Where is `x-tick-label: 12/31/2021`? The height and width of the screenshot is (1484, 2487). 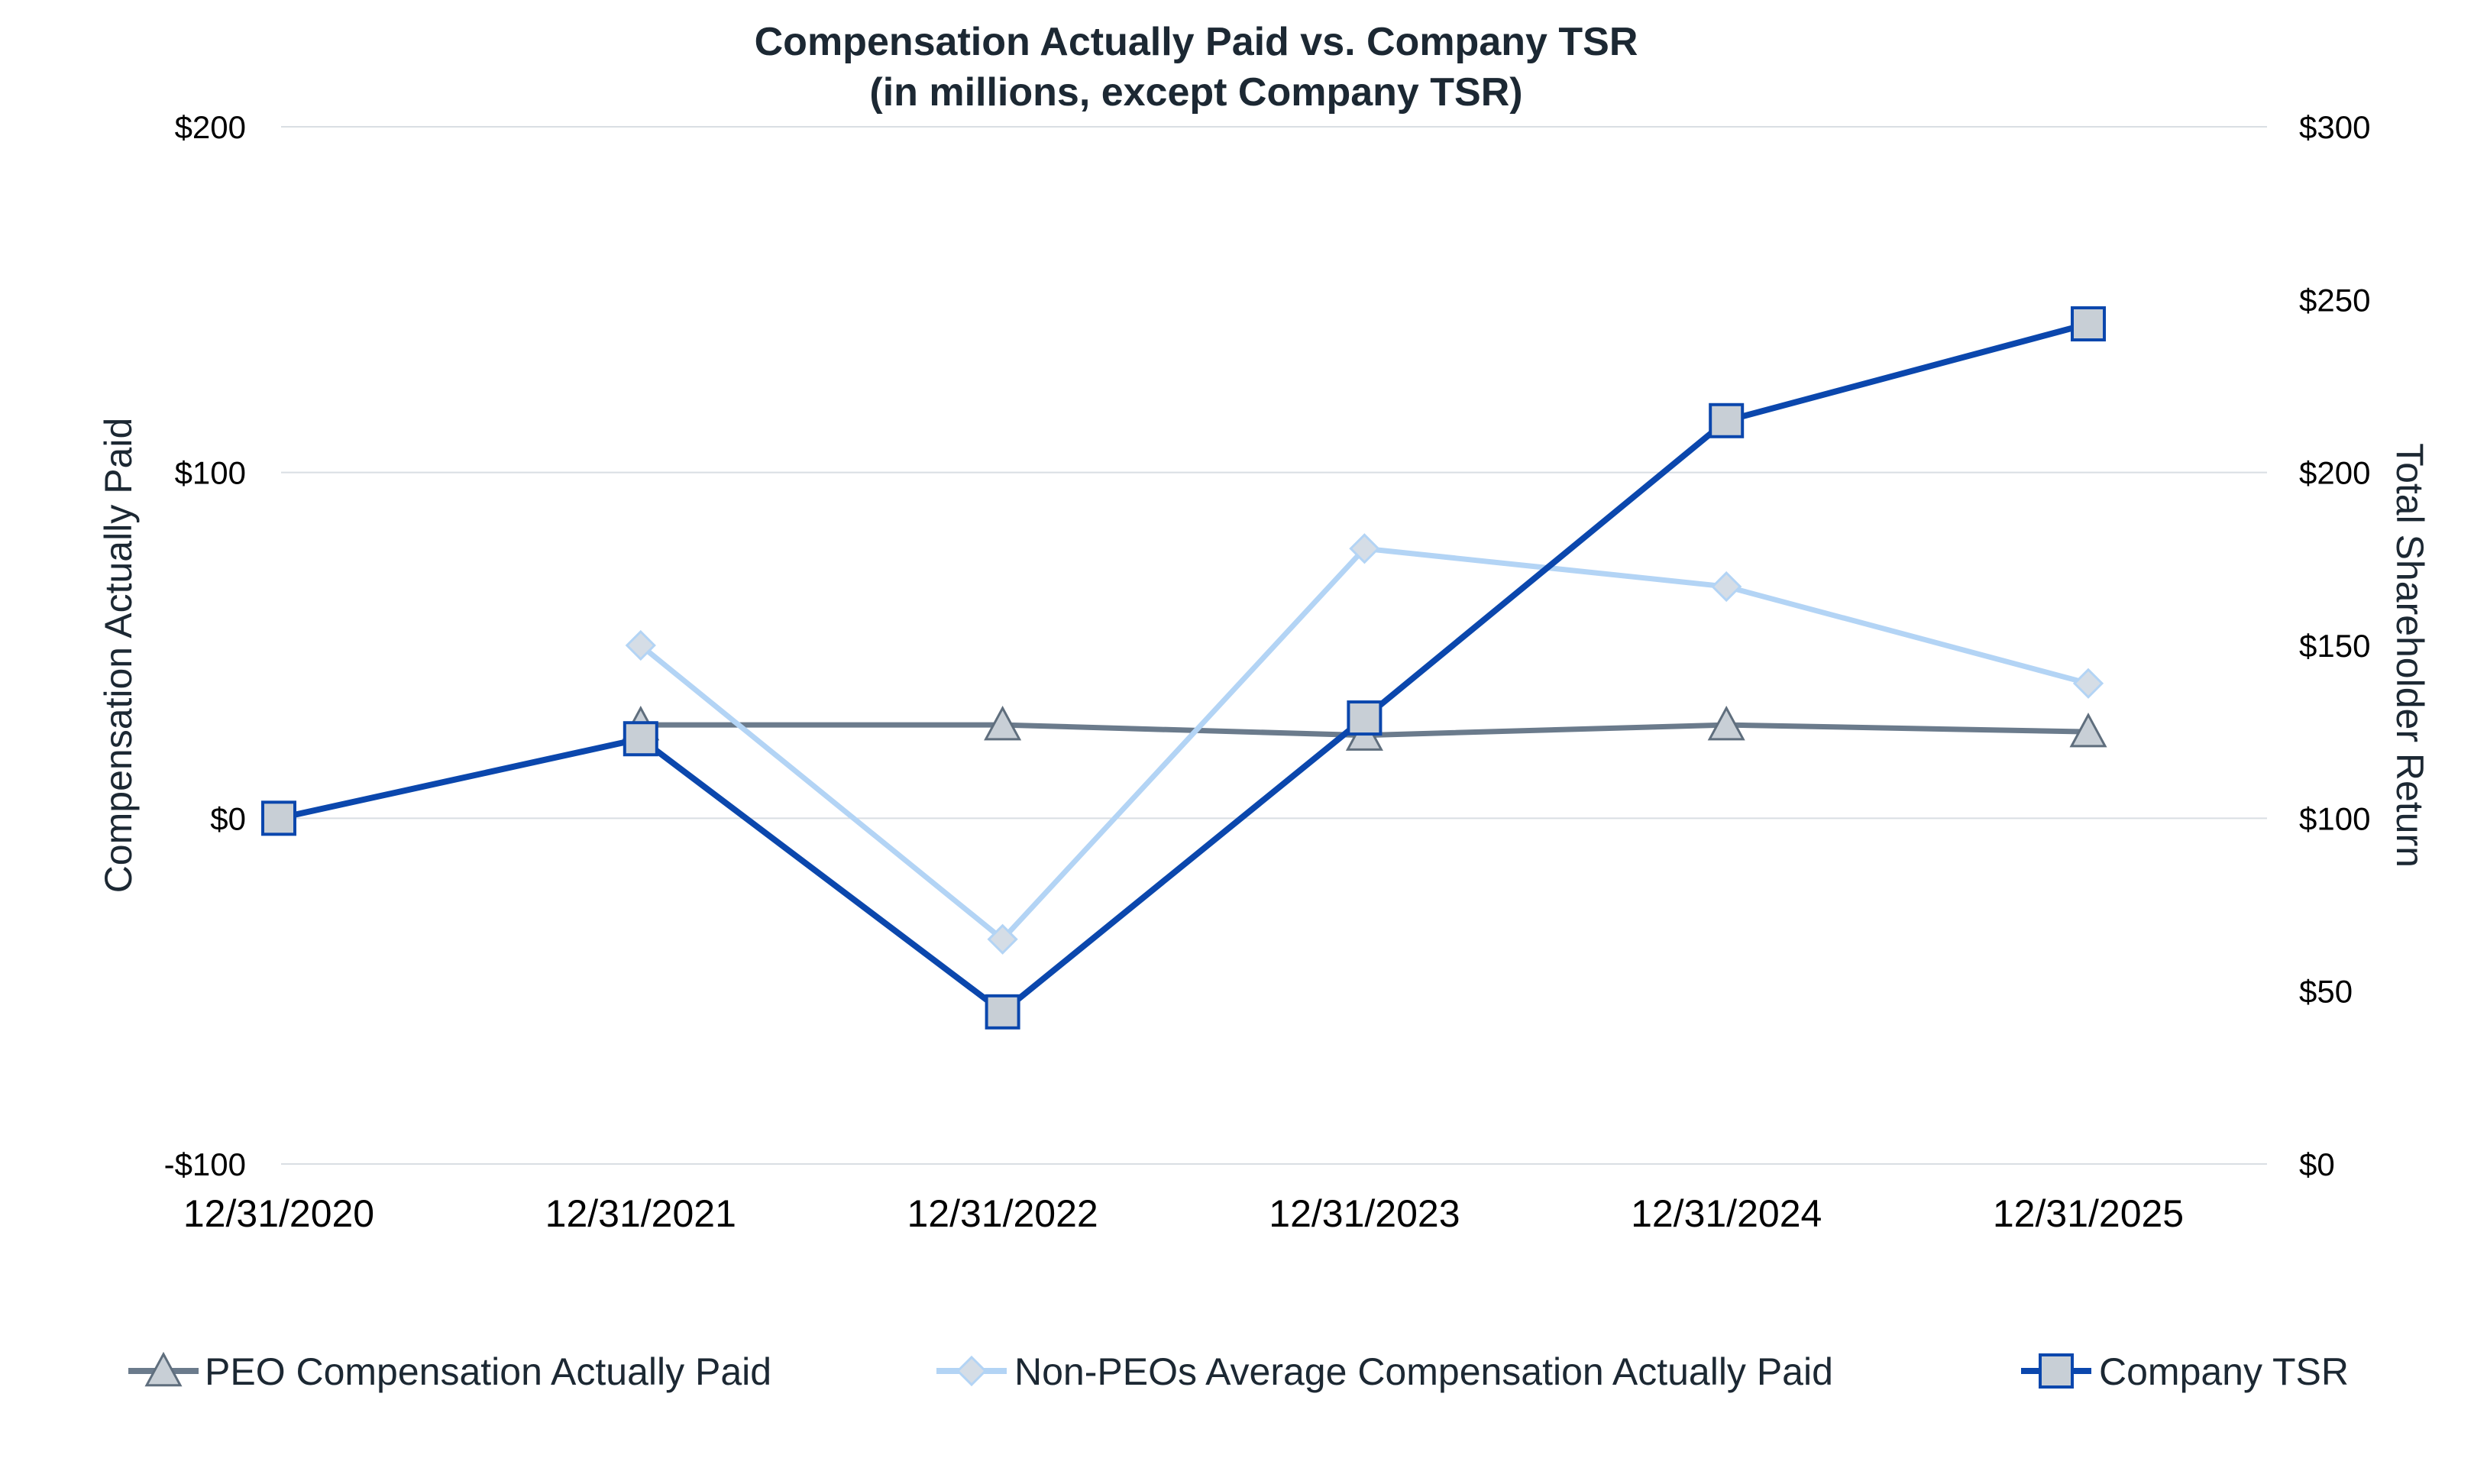 x-tick-label: 12/31/2021 is located at coordinates (640, 1213).